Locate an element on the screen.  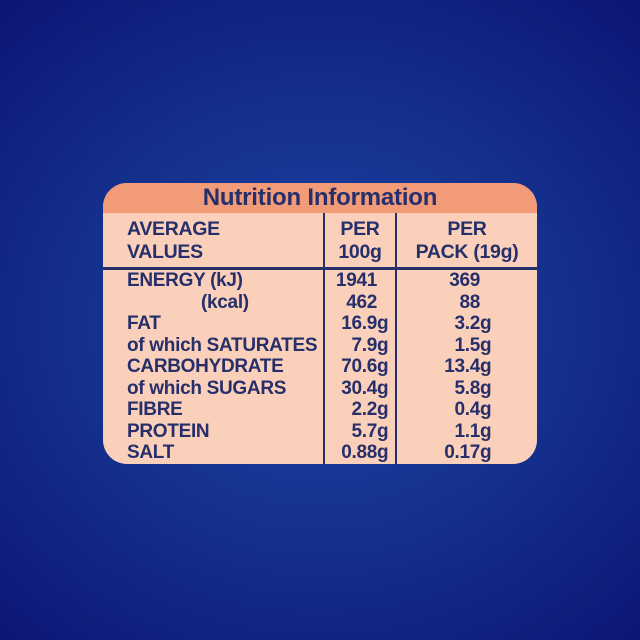
header-line: AVERAGE is located at coordinates (173, 229).